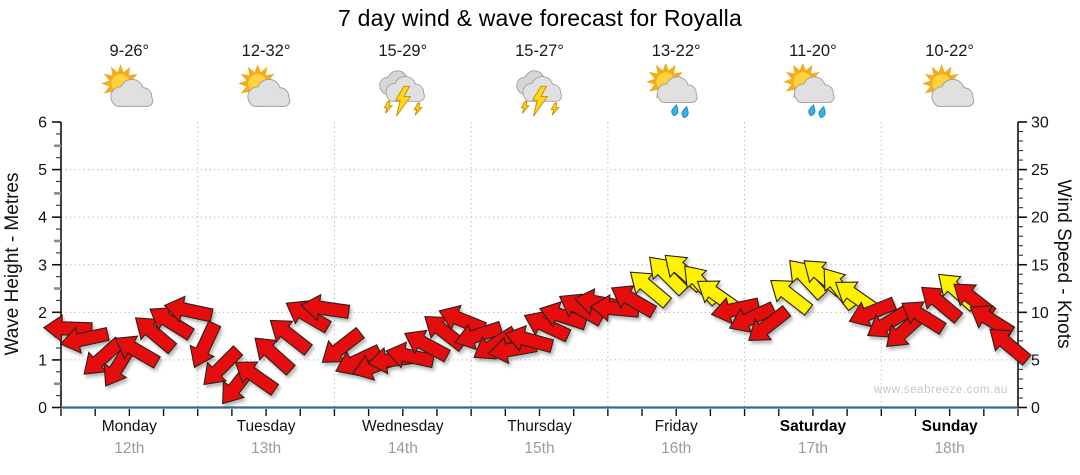 The height and width of the screenshot is (475, 1080). I want to click on day-label-tuesday: Tuesday 13th, so click(266, 438).